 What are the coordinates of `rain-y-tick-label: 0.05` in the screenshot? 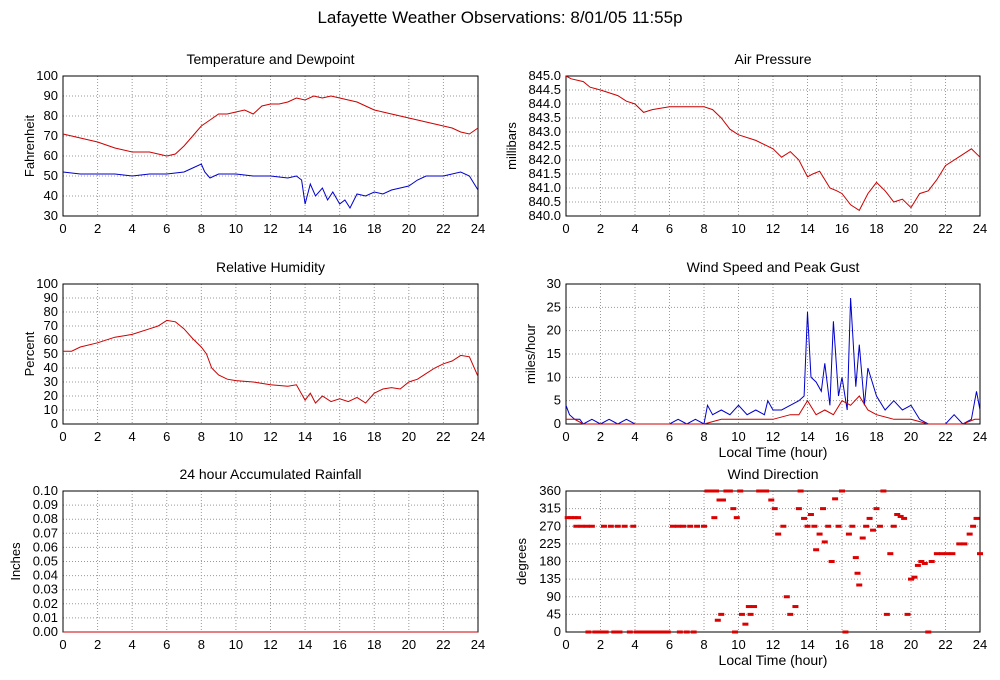 It's located at (45, 561).